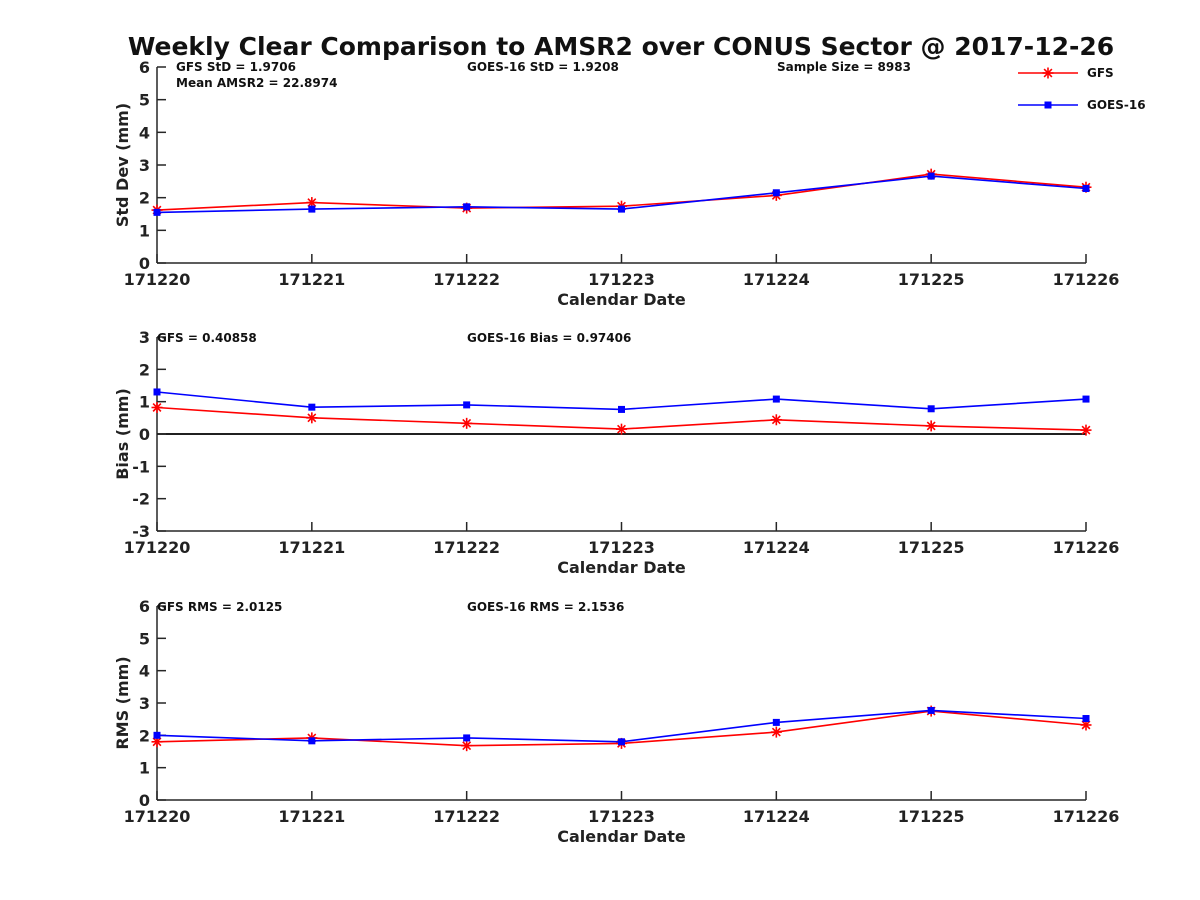  I want to click on legend: GFS GOES-16, so click(1082, 89).